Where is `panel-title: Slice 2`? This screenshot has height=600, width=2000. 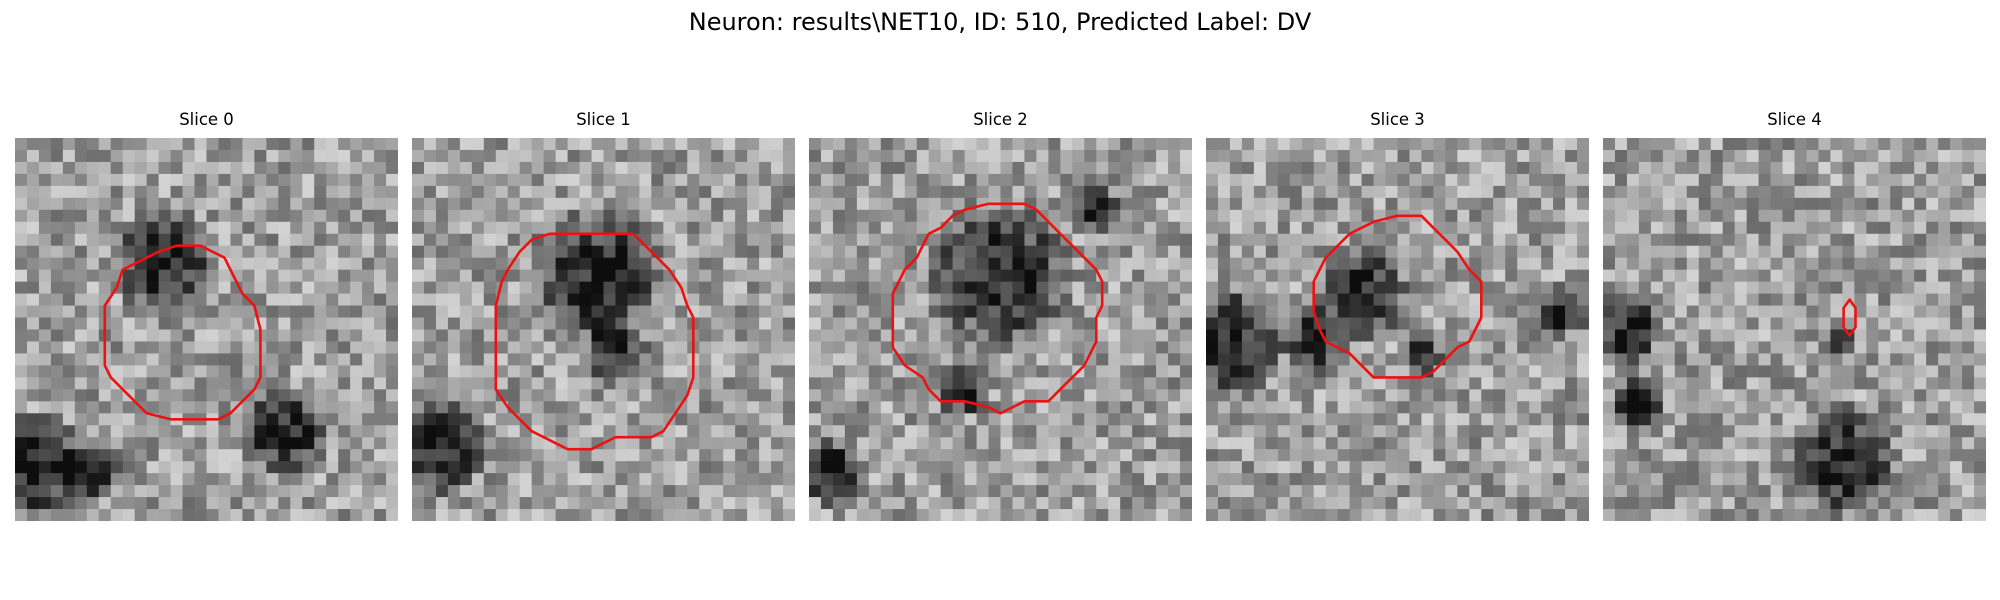 panel-title: Slice 2 is located at coordinates (1000, 119).